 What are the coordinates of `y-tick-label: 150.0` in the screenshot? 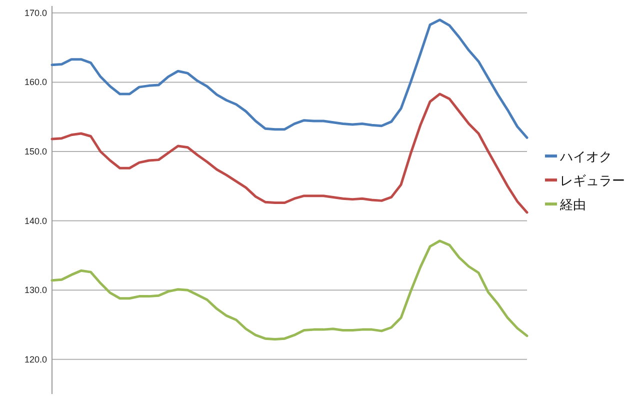 It's located at (35, 151).